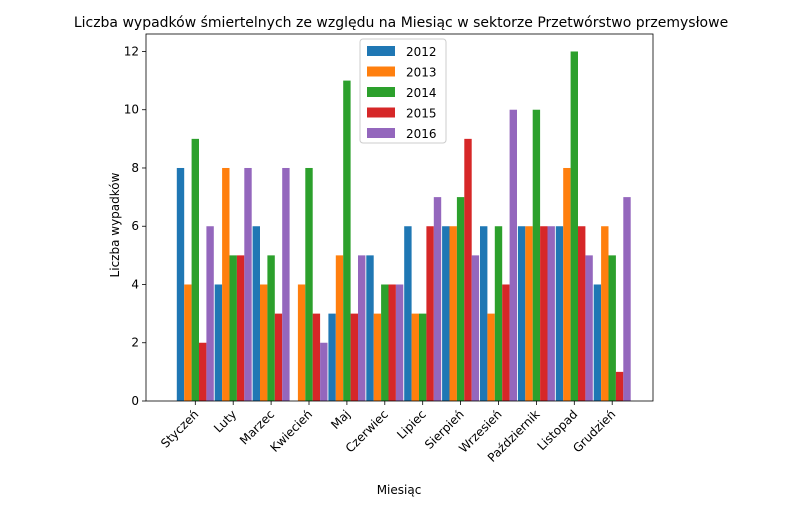  What do you see at coordinates (264, 342) in the screenshot?
I see `bar-2013-Marzec` at bounding box center [264, 342].